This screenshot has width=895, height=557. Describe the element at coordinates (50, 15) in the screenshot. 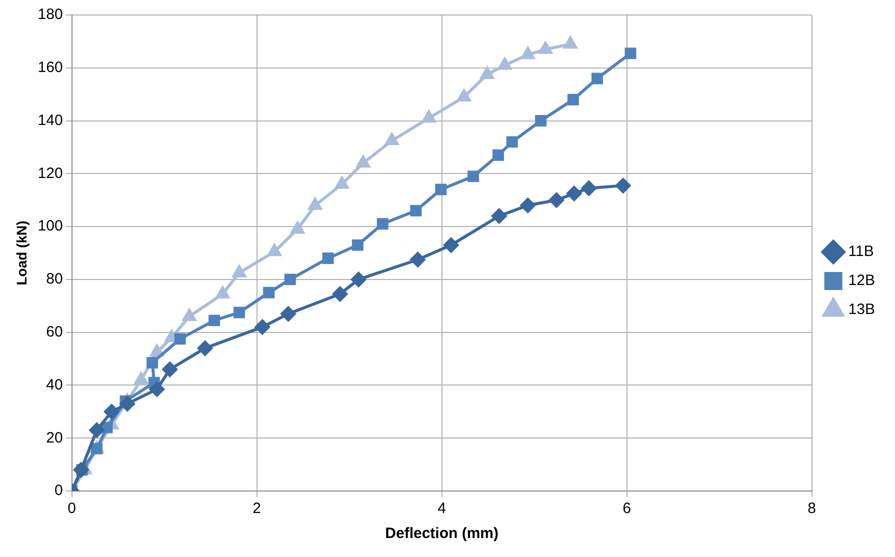

I see `y-tick-label: 180` at that location.